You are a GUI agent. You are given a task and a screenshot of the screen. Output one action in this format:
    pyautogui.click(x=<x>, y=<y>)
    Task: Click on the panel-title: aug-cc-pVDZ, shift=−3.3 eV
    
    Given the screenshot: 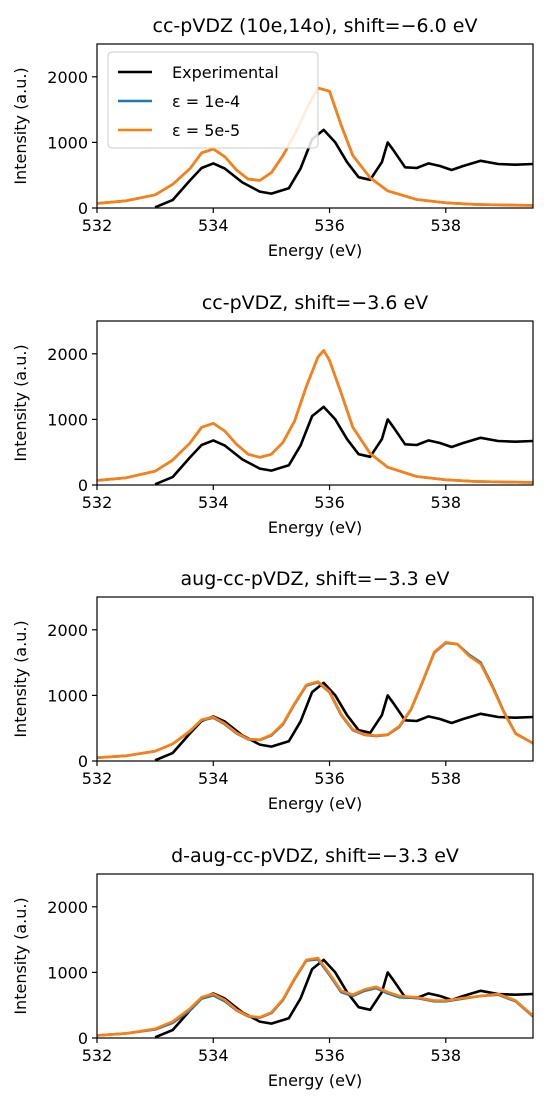 What is the action you would take?
    pyautogui.click(x=315, y=579)
    